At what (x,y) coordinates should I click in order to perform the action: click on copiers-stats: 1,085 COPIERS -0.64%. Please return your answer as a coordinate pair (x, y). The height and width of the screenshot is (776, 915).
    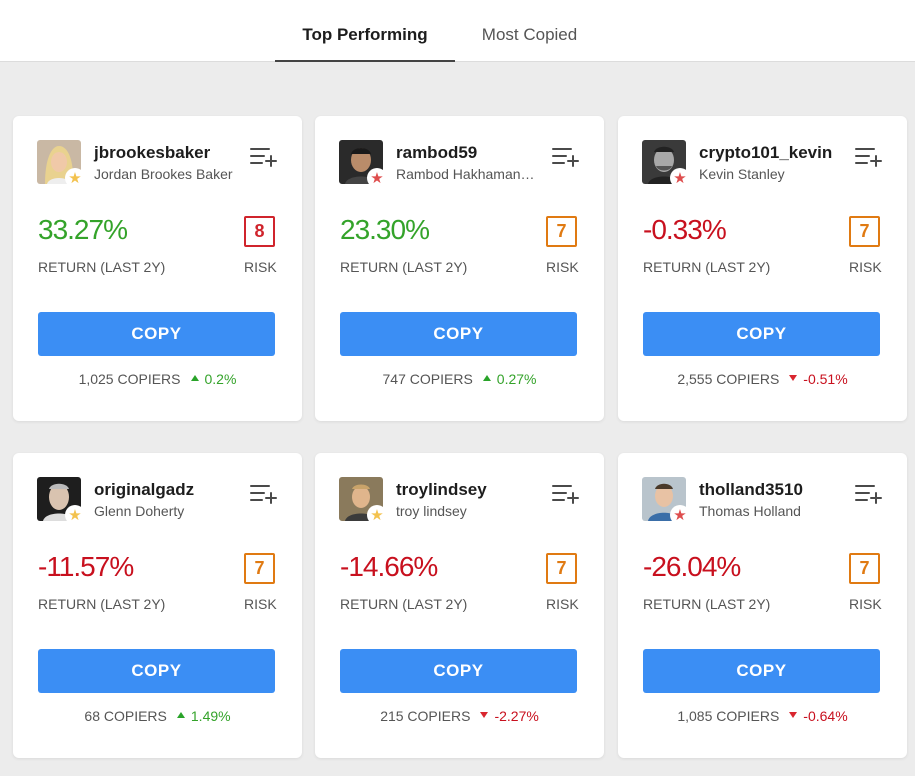
    Looking at the image, I should click on (762, 716).